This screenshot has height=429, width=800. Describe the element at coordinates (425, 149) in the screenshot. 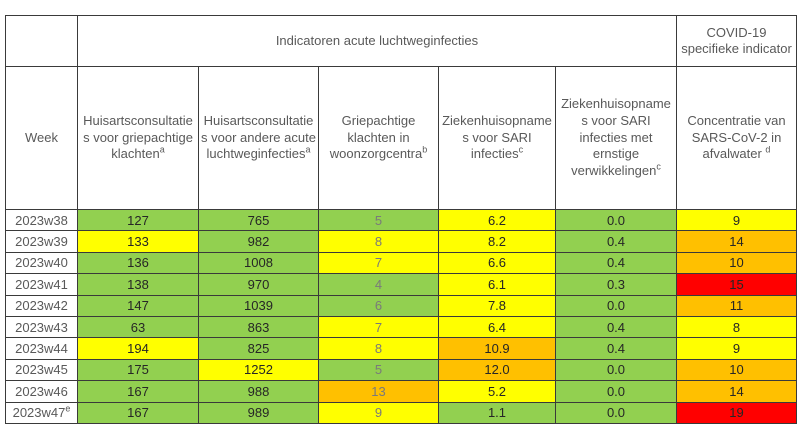

I see `footnote-marker: b` at that location.